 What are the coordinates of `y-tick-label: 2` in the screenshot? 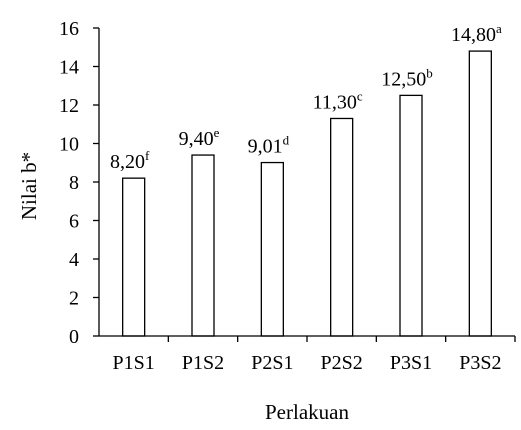 It's located at (74, 299).